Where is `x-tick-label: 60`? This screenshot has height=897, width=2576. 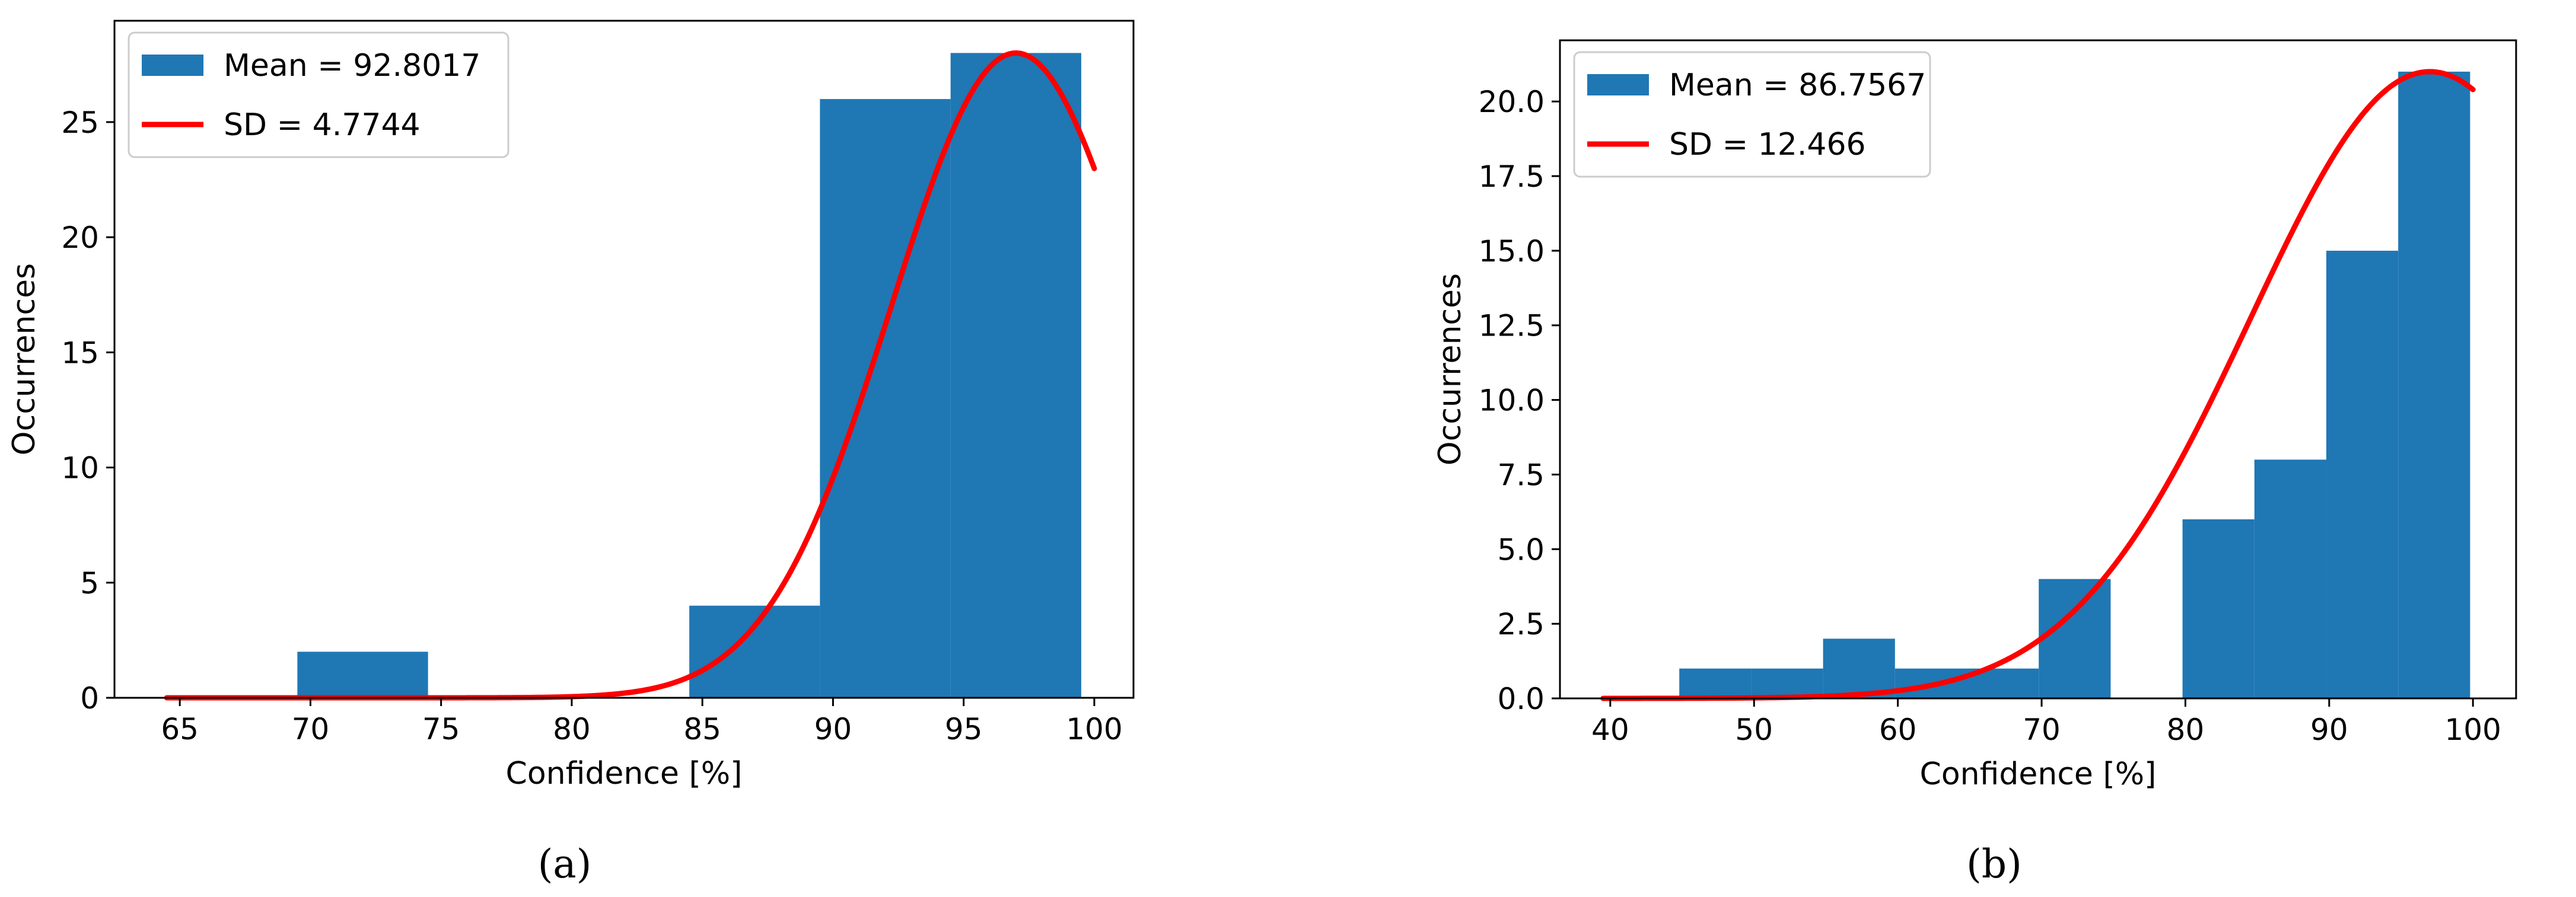 x-tick-label: 60 is located at coordinates (1898, 730).